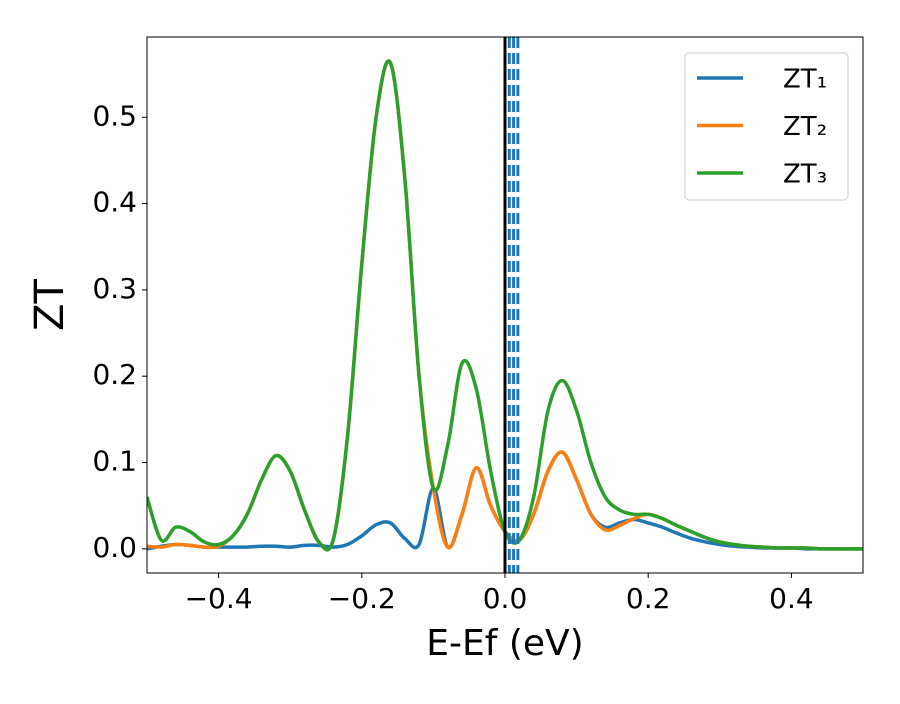 Image resolution: width=900 pixels, height=704 pixels. I want to click on y-tick-label: 0.3, so click(114, 288).